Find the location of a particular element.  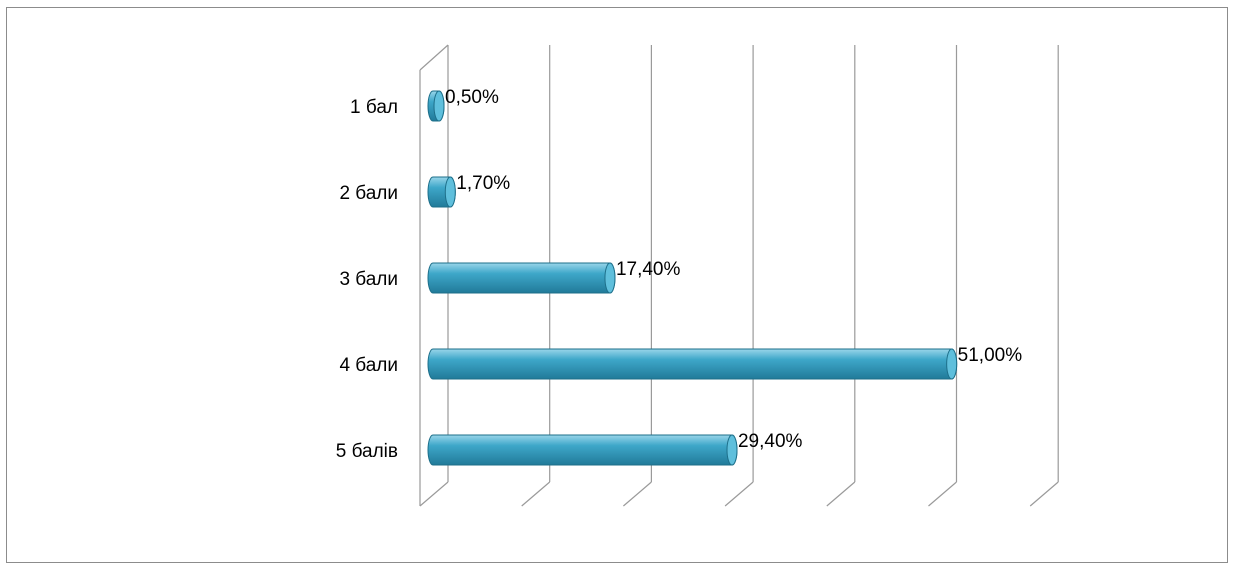

value-label: 29,40% is located at coordinates (770, 441).